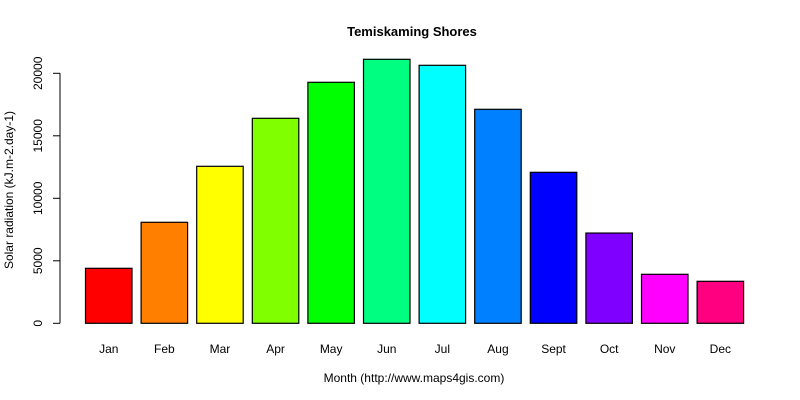  Describe the element at coordinates (609, 349) in the screenshot. I see `x-tick-label: Oct` at that location.